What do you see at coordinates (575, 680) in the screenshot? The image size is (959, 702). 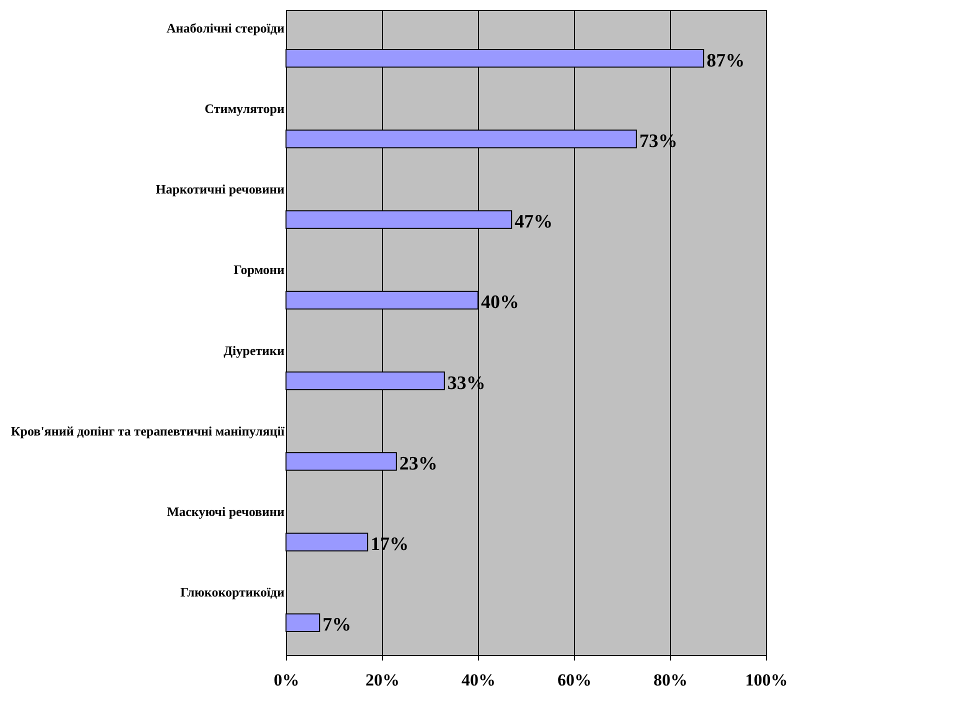 I see `x-tick-label: 60%` at bounding box center [575, 680].